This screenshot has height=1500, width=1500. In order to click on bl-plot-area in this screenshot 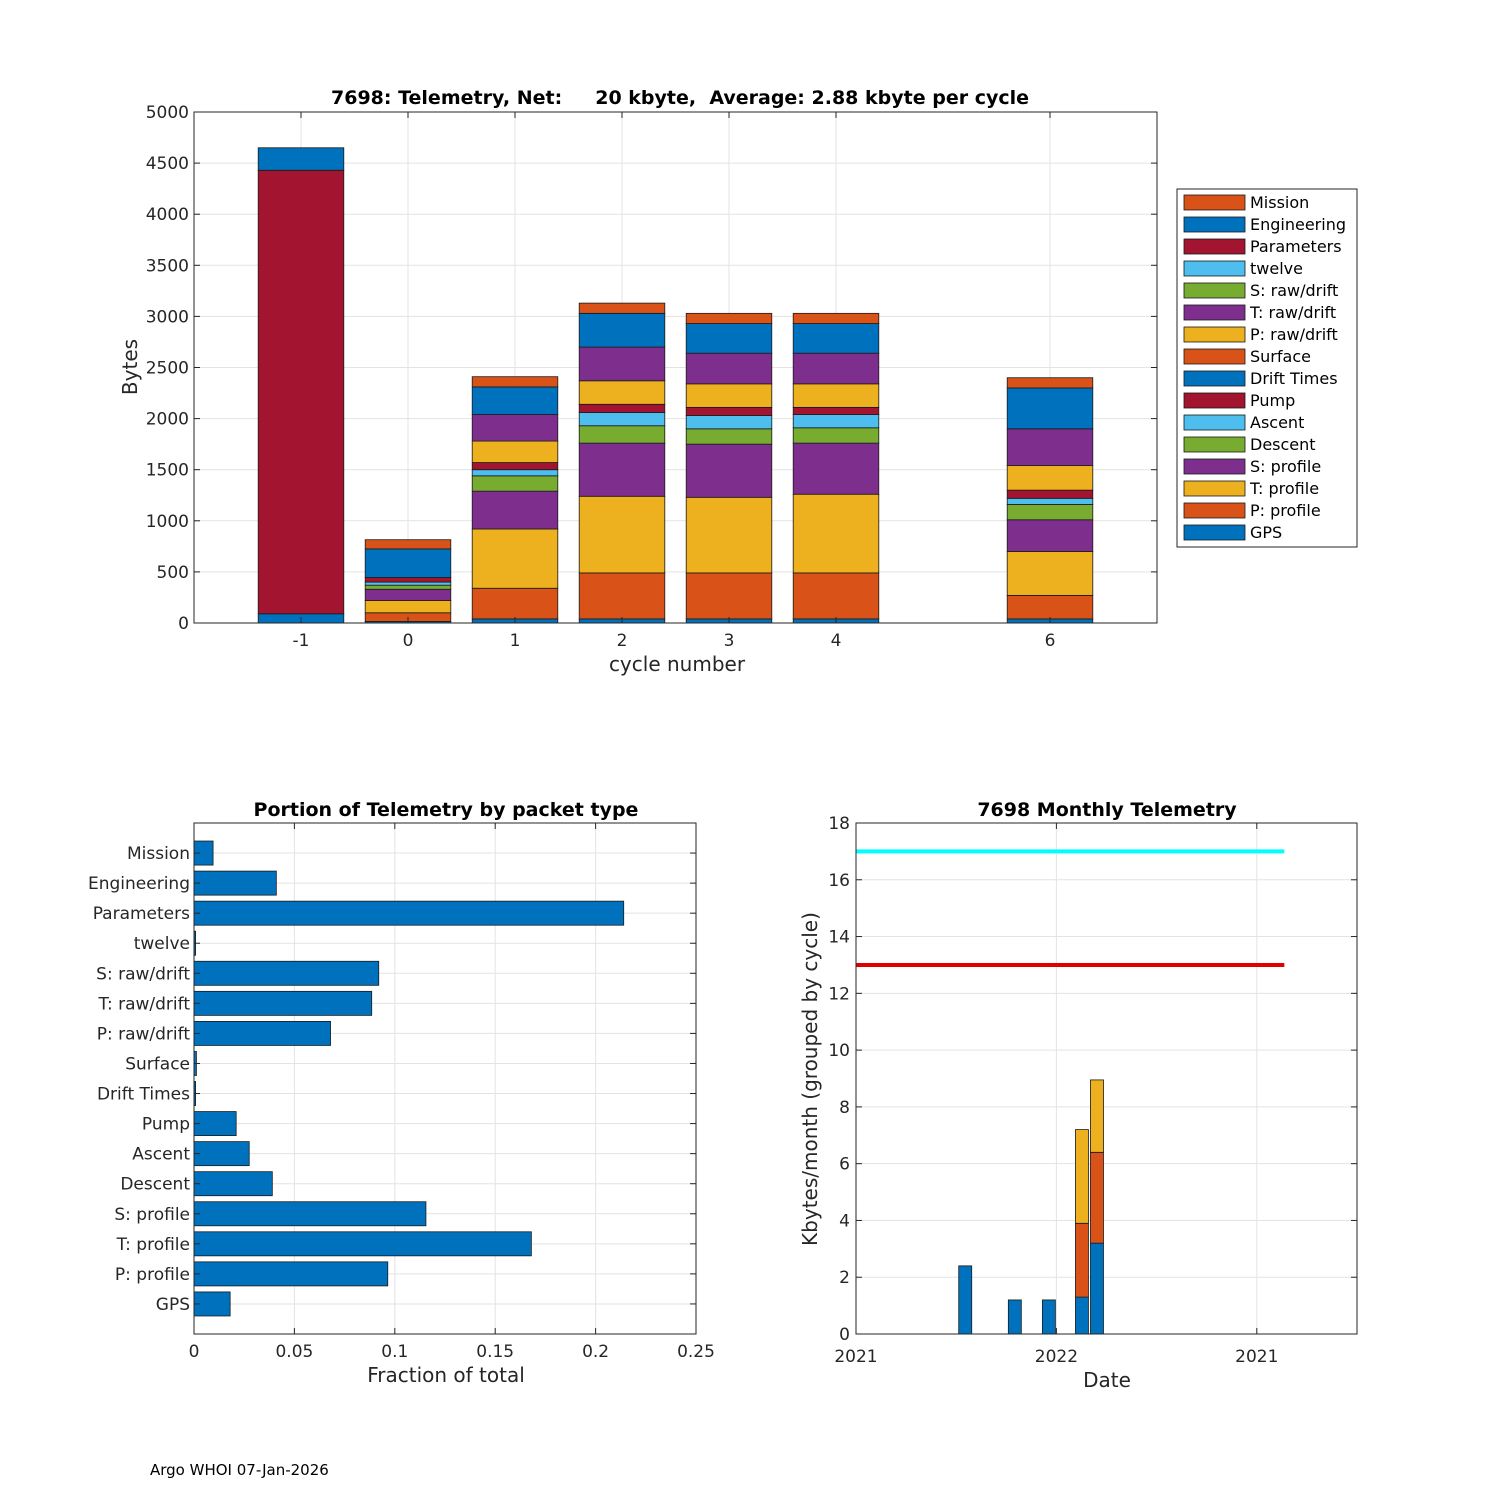, I will do `click(445, 1078)`.